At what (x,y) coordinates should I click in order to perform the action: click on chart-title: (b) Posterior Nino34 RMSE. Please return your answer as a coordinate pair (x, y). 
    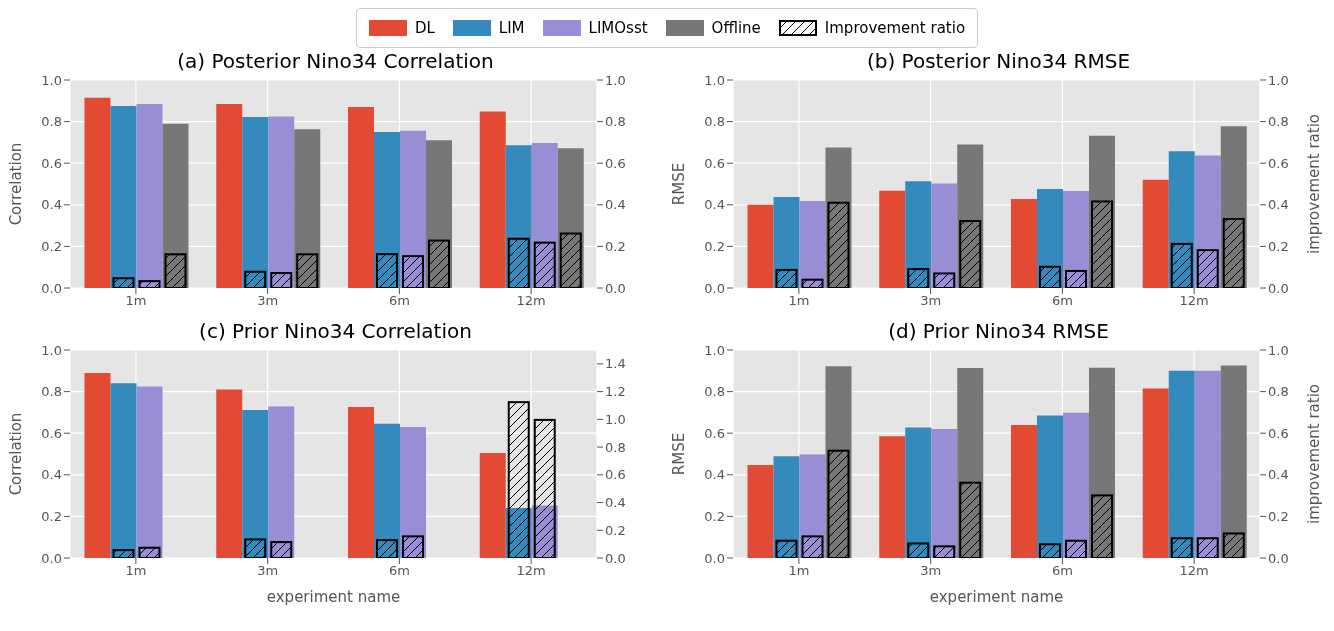
    Looking at the image, I should click on (998, 61).